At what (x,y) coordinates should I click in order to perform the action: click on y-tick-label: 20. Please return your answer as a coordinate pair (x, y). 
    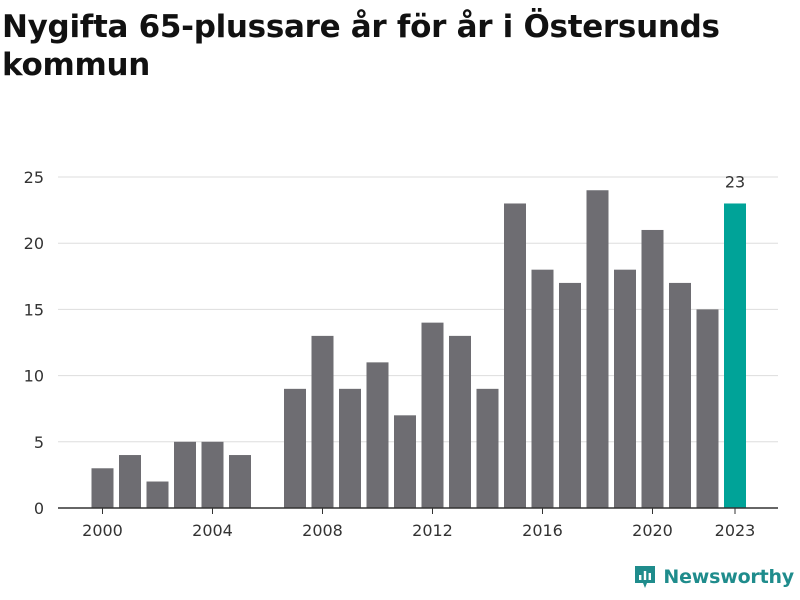
    Looking at the image, I should click on (34, 243).